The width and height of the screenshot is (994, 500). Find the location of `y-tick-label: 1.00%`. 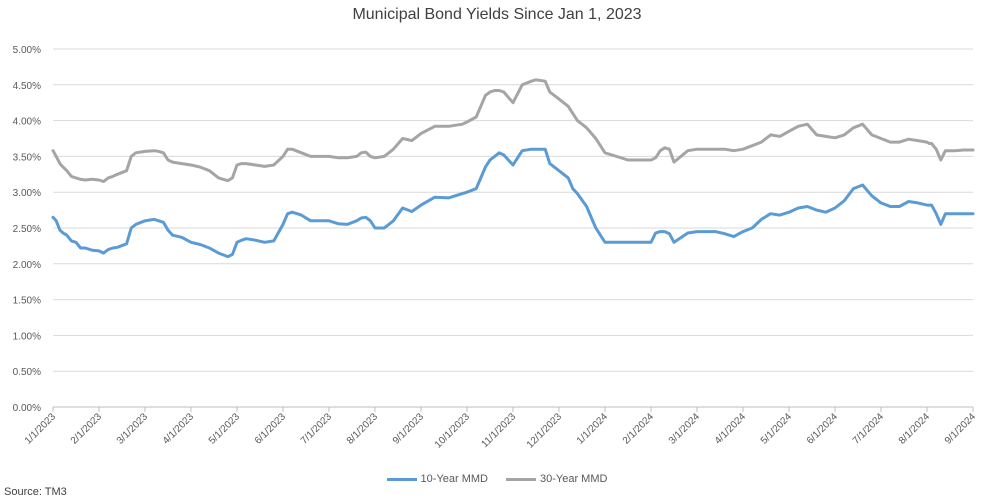

y-tick-label: 1.00% is located at coordinates (27, 336).